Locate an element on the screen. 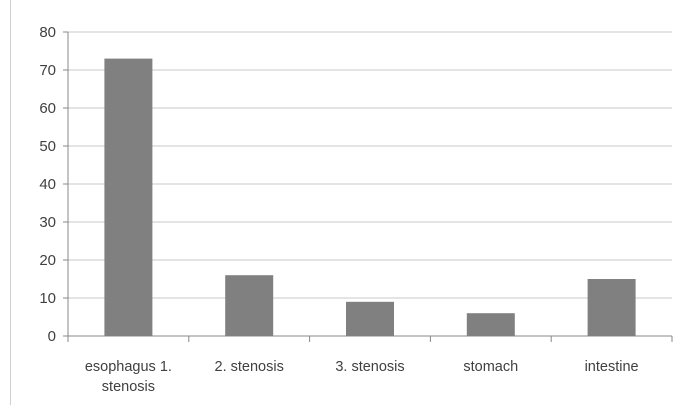  y-tick-label: 70 is located at coordinates (47, 70).